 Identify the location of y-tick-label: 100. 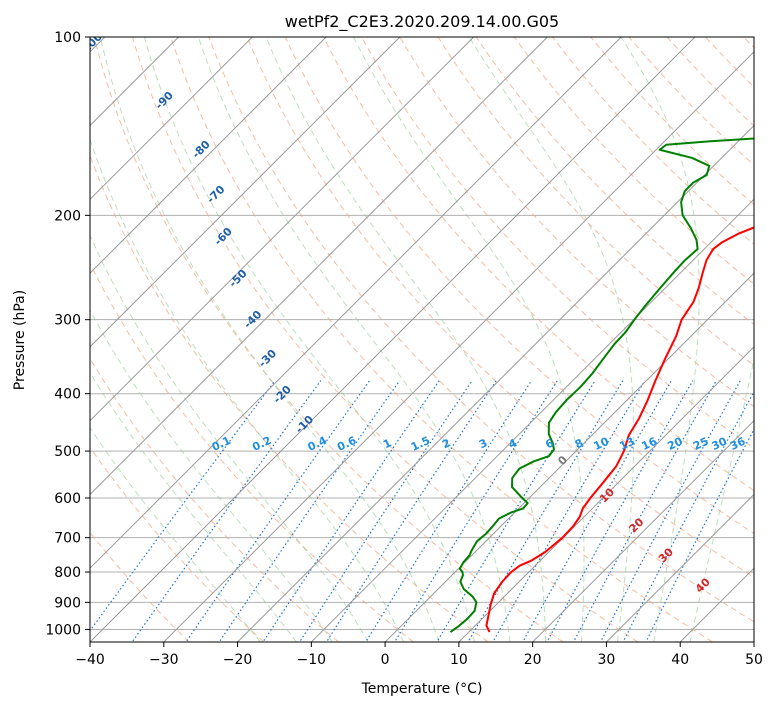
(67, 38).